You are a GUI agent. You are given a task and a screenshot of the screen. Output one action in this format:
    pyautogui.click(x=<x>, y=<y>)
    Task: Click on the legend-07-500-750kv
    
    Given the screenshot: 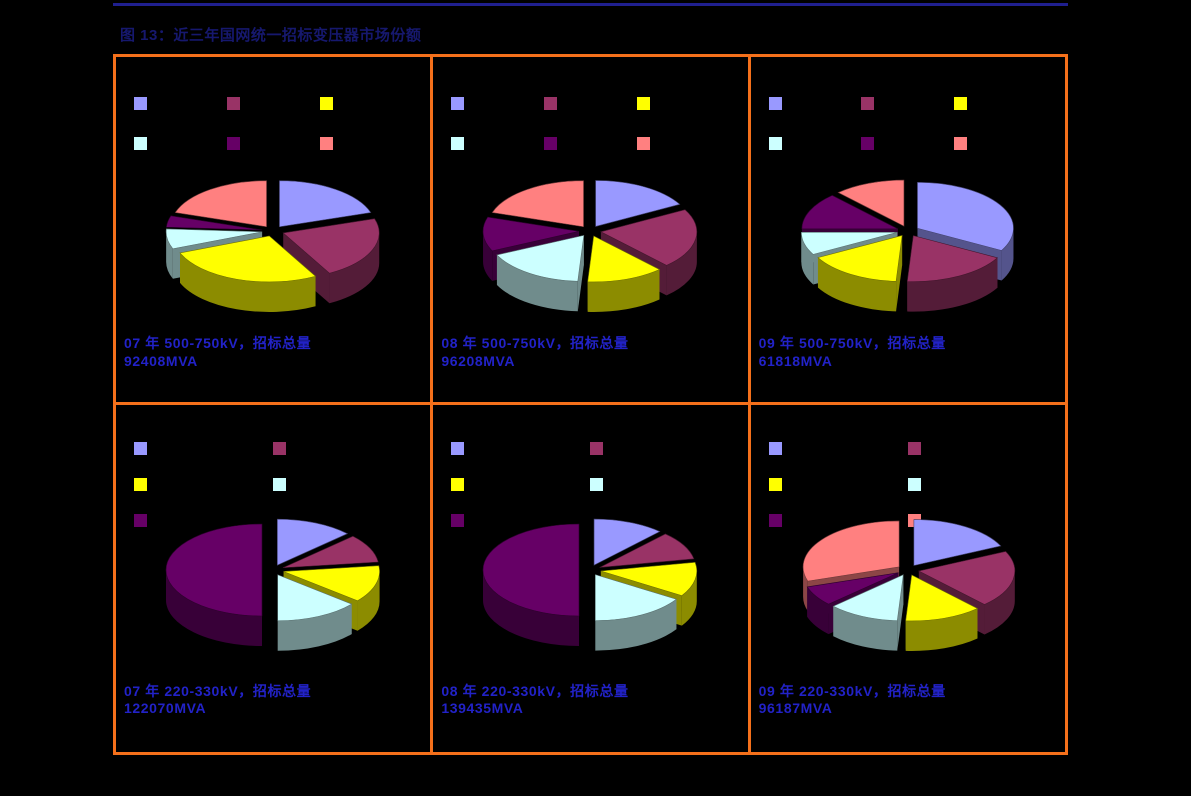 What is the action you would take?
    pyautogui.click(x=273, y=110)
    